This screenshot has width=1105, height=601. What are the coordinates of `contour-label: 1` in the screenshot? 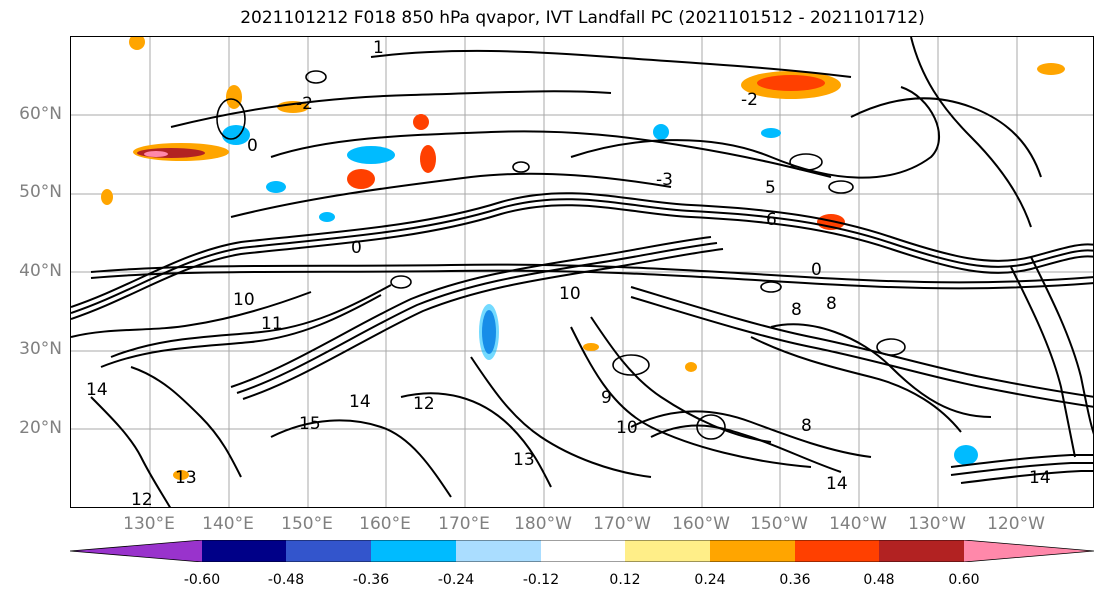 It's located at (378, 48).